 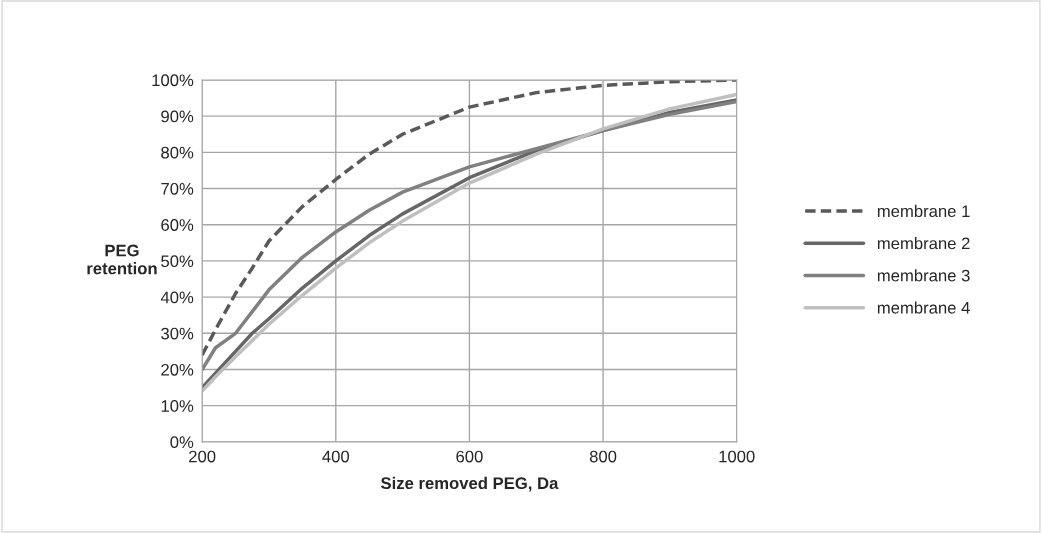 What do you see at coordinates (173, 80) in the screenshot?
I see `y-tick-label: 100%` at bounding box center [173, 80].